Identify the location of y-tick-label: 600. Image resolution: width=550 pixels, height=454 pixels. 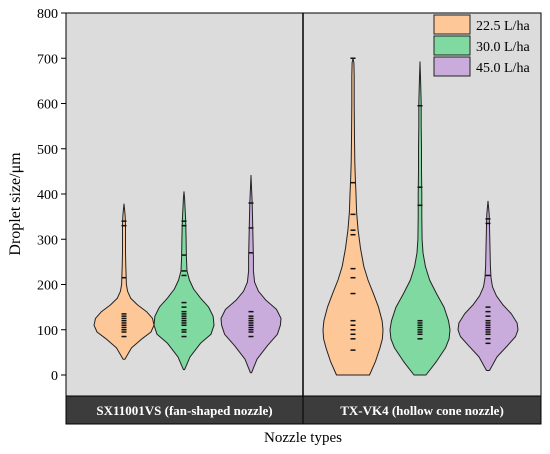
(47, 105).